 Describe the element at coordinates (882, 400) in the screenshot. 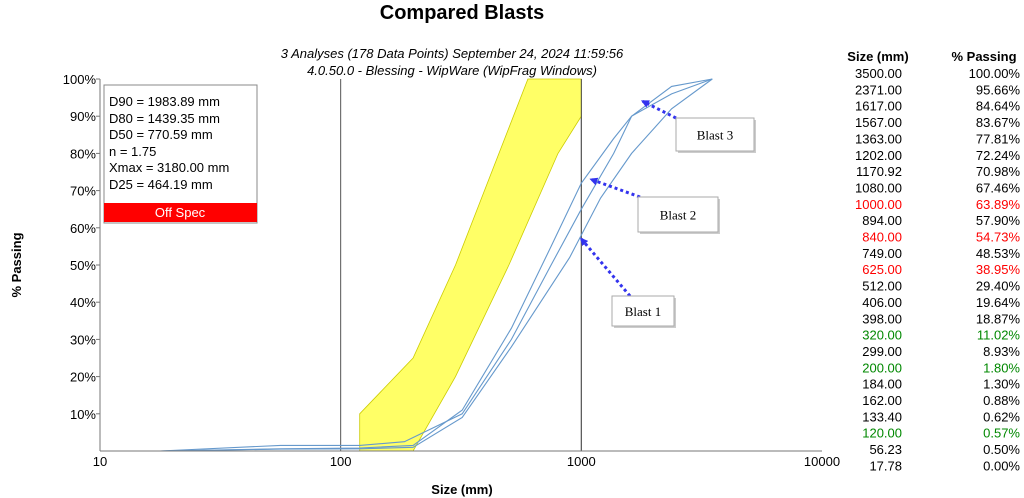

I see `table-cell-size: 162.00` at that location.